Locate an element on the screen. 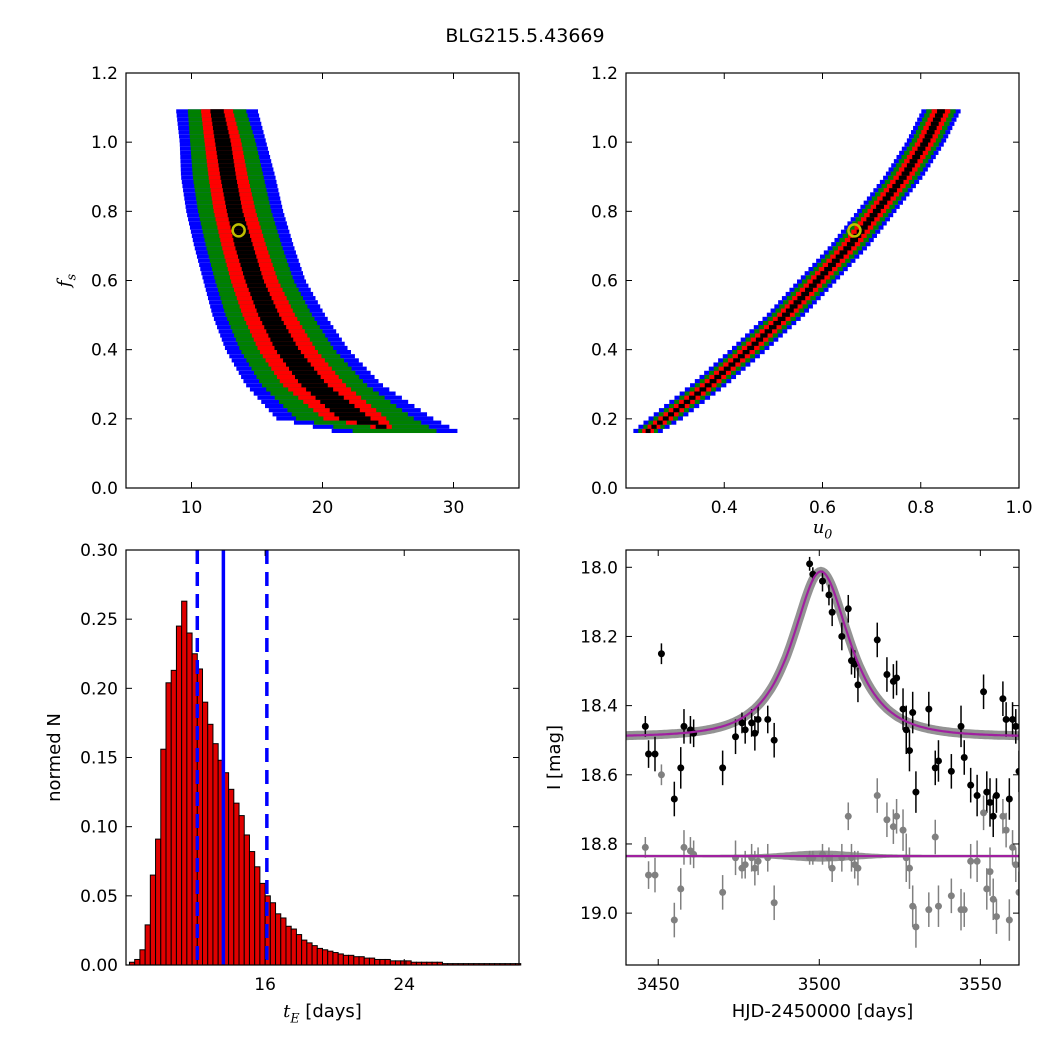 The width and height of the screenshot is (1050, 1050). y-axis-label: I [mag] is located at coordinates (554, 757).